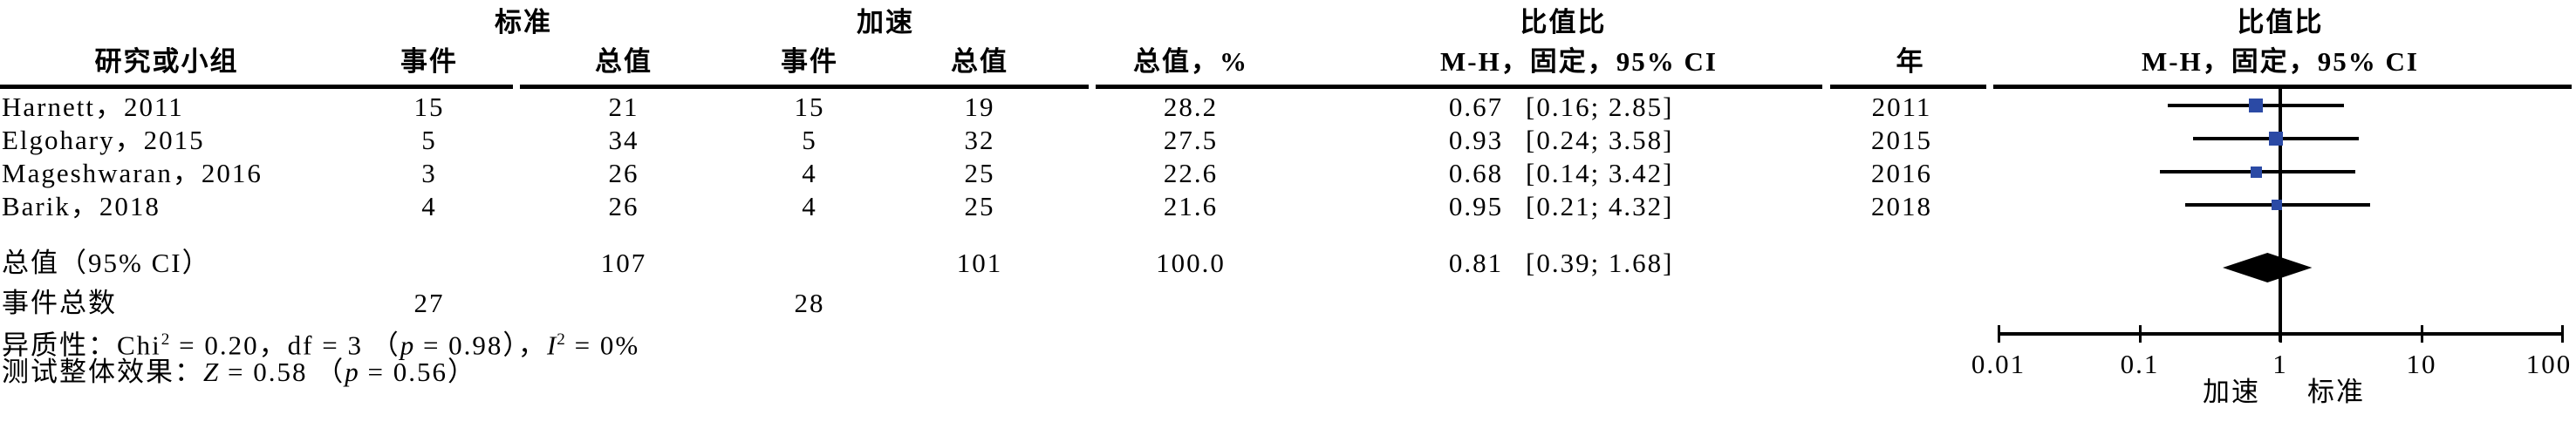  I want to click on group-header-odds-ratio-text: 比值比, so click(1563, 22).